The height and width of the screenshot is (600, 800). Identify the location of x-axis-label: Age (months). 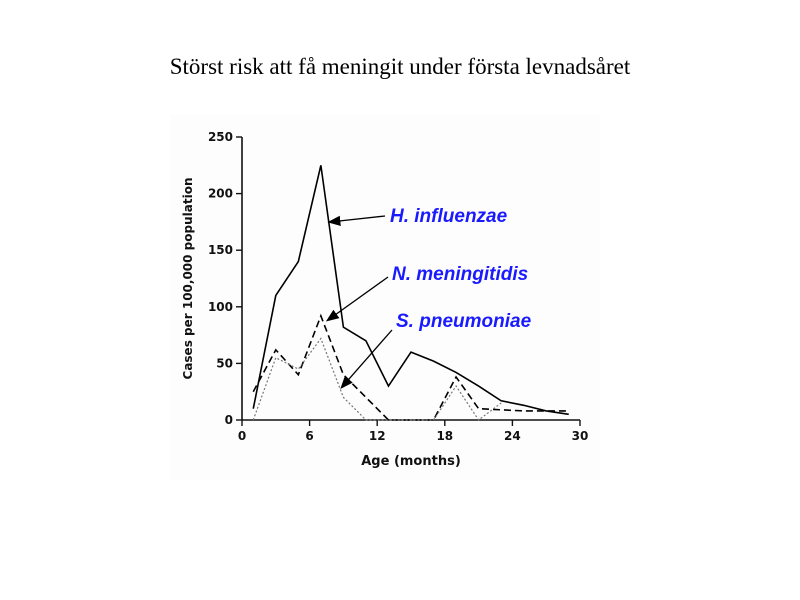
(411, 461).